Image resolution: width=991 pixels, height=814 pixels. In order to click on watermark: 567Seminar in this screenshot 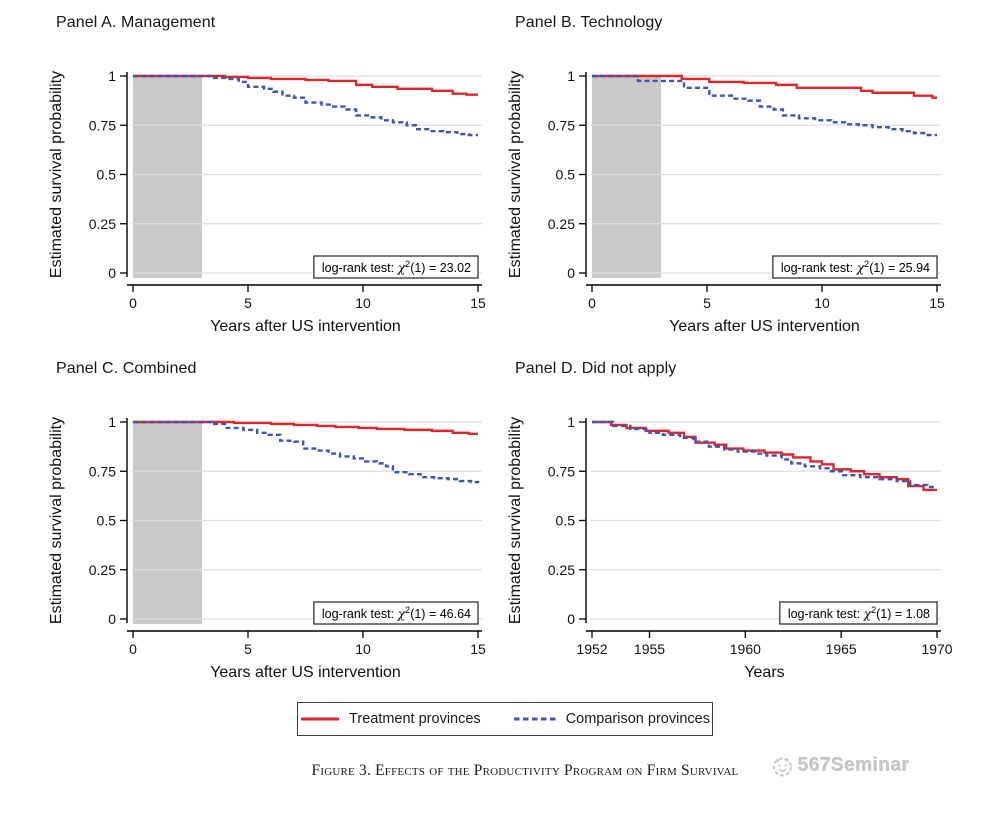, I will do `click(840, 766)`.